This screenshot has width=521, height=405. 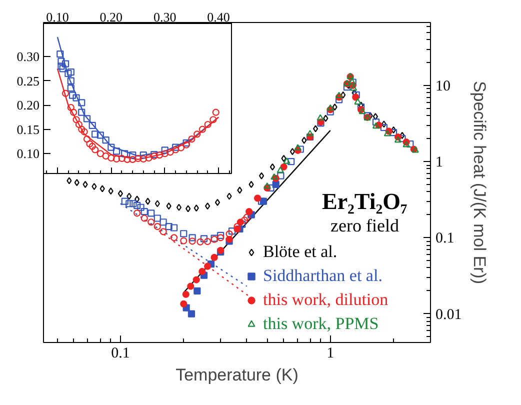 What do you see at coordinates (479, 182) in the screenshot?
I see `y-axis-title: Specific heat (J/(K mol Er))` at bounding box center [479, 182].